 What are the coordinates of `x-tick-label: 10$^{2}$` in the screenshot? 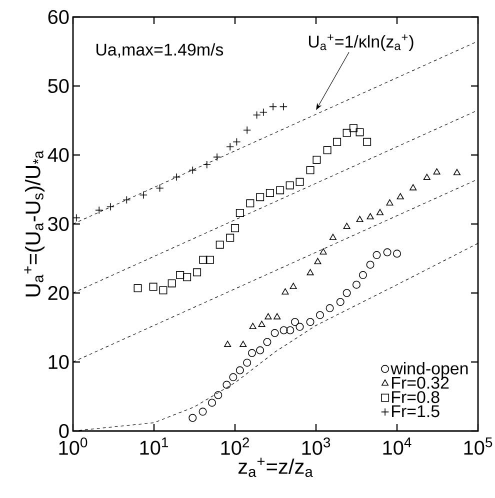 It's located at (235, 446).